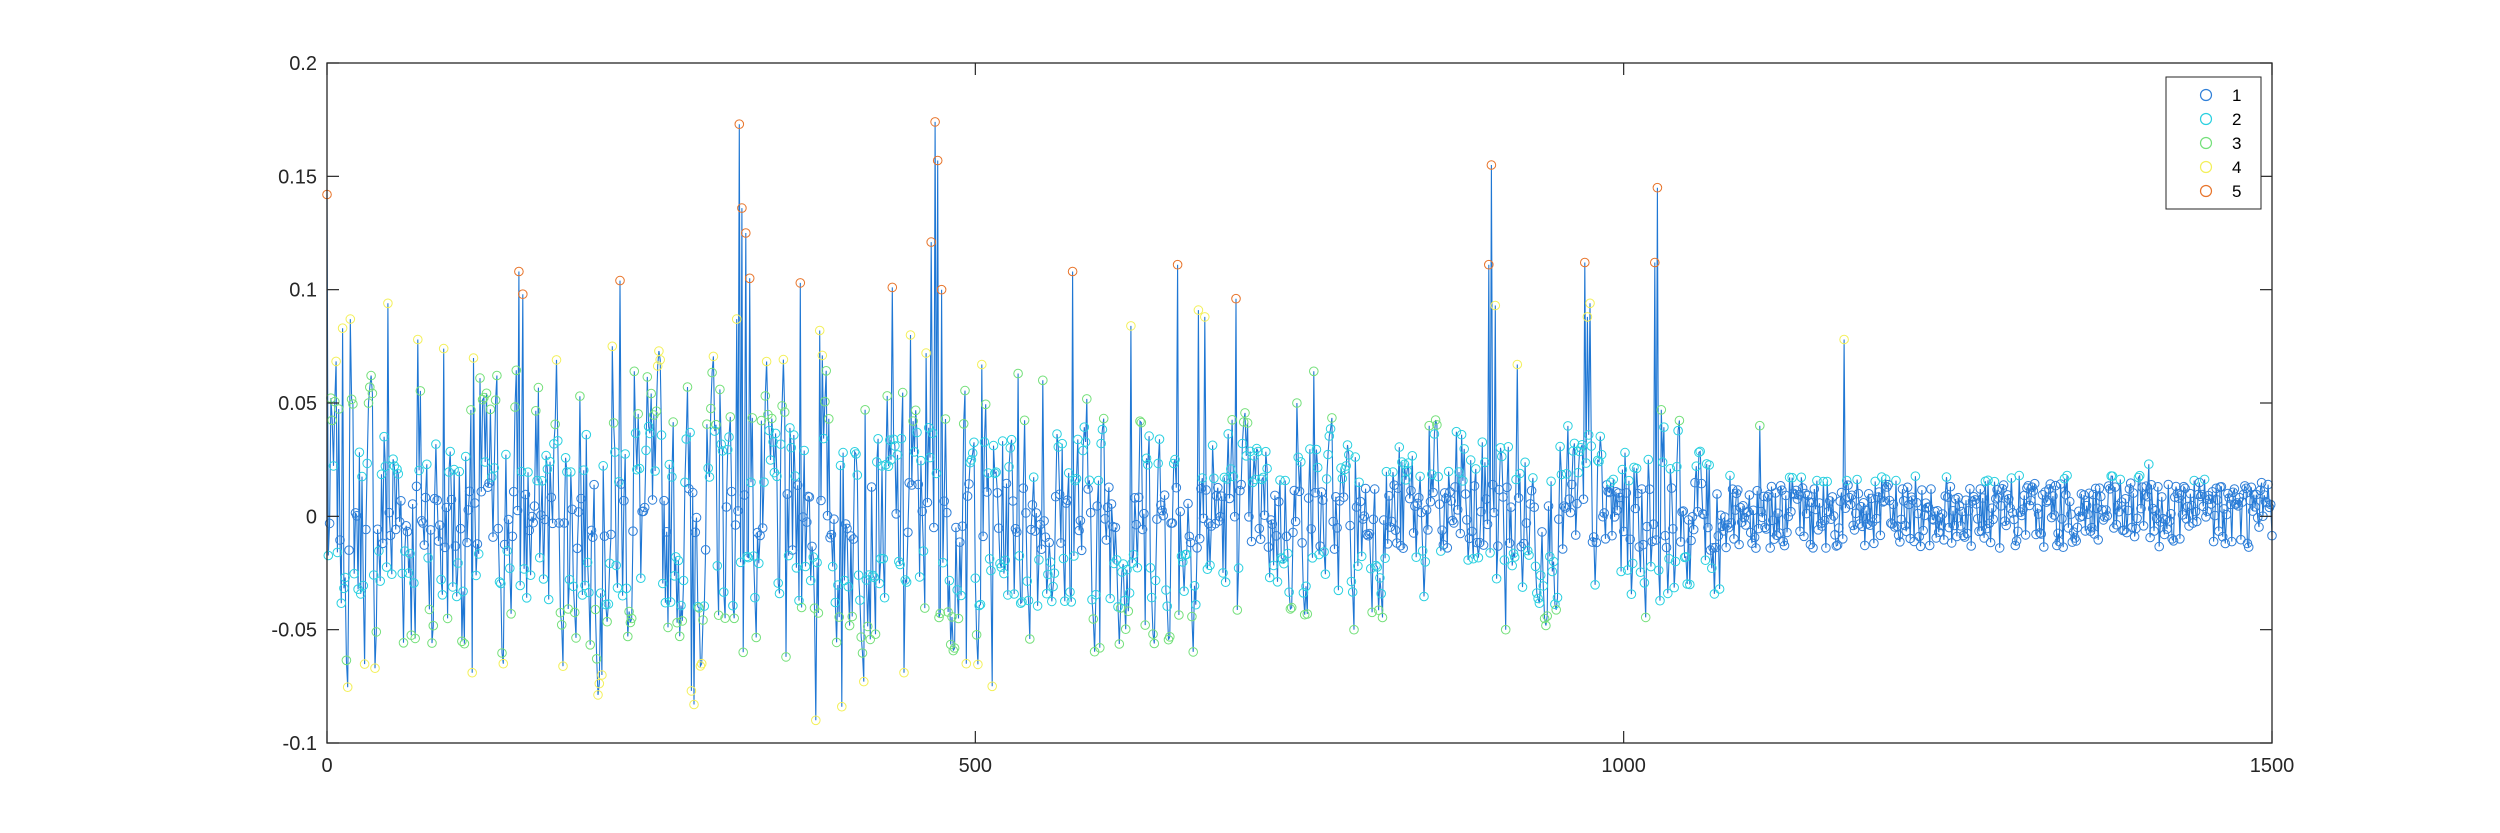 The height and width of the screenshot is (833, 2500). Describe the element at coordinates (2236, 95) in the screenshot. I see `legend-label-1: 1` at that location.